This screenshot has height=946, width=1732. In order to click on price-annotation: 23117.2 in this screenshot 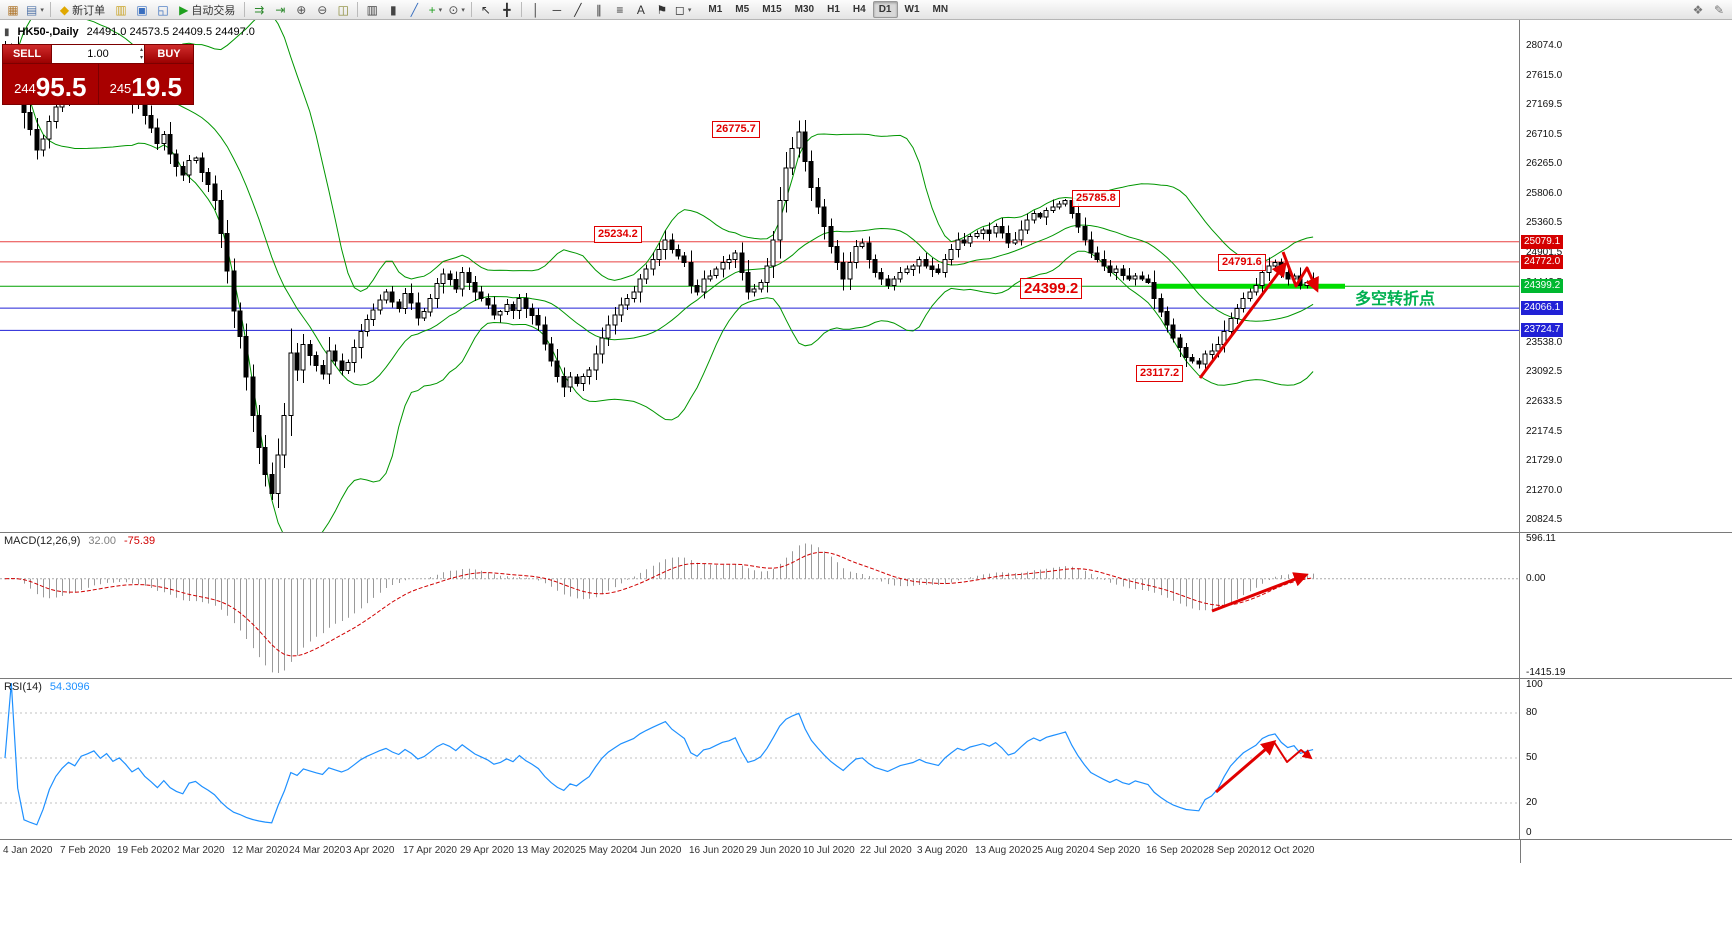, I will do `click(1160, 373)`.